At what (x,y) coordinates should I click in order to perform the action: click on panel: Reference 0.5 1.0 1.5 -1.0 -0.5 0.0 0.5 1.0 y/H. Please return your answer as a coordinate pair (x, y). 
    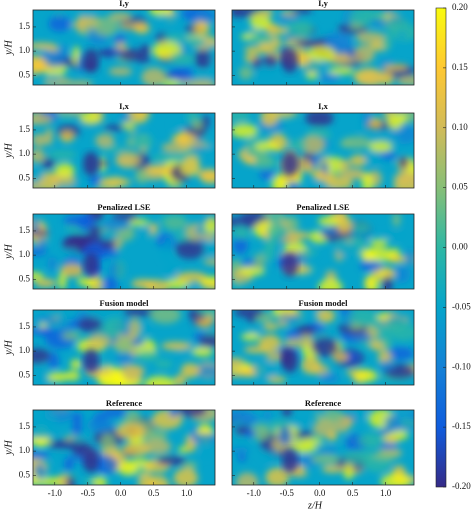
    Looking at the image, I should click on (109, 448).